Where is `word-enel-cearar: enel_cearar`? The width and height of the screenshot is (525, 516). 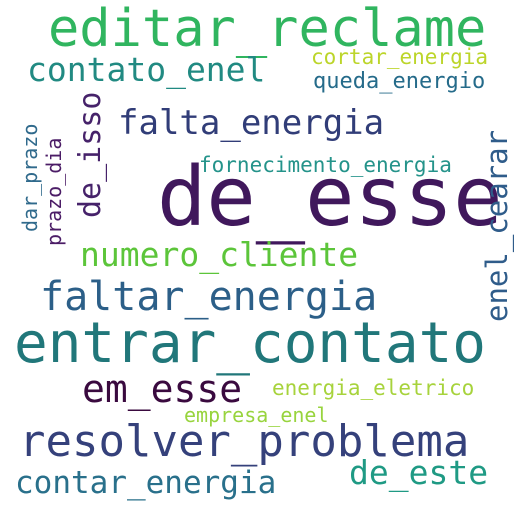
word-enel-cearar: enel_cearar is located at coordinates (497, 225).